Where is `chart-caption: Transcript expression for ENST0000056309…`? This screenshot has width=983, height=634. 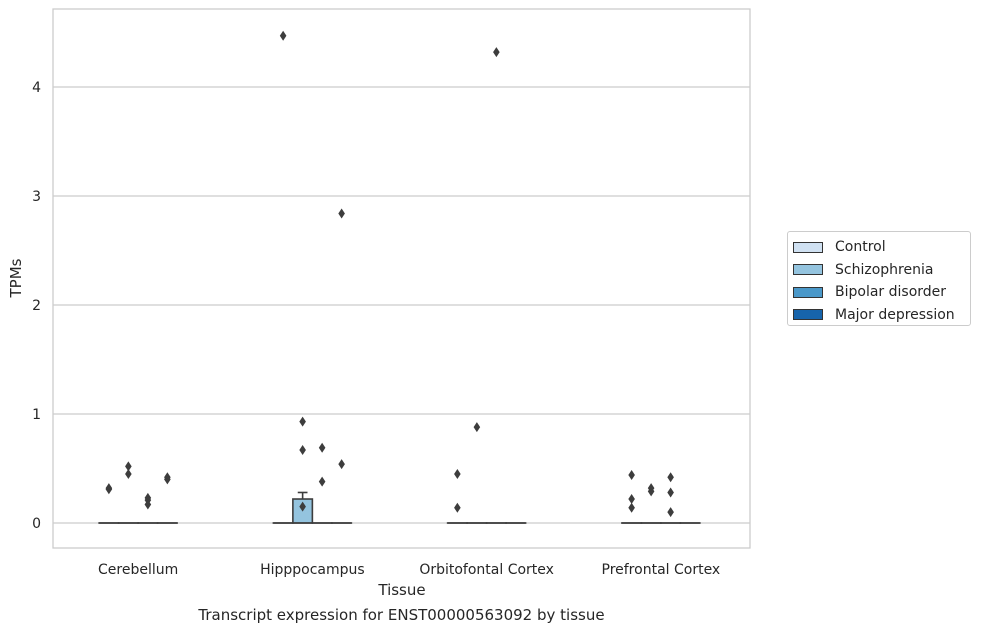
chart-caption: Transcript expression for ENST0000056309… is located at coordinates (401, 615).